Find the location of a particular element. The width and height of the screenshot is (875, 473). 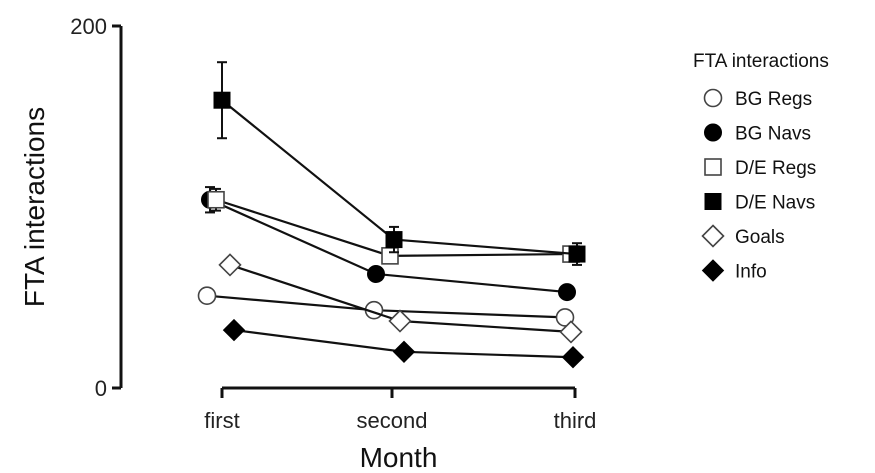

series-info is located at coordinates (403, 343).